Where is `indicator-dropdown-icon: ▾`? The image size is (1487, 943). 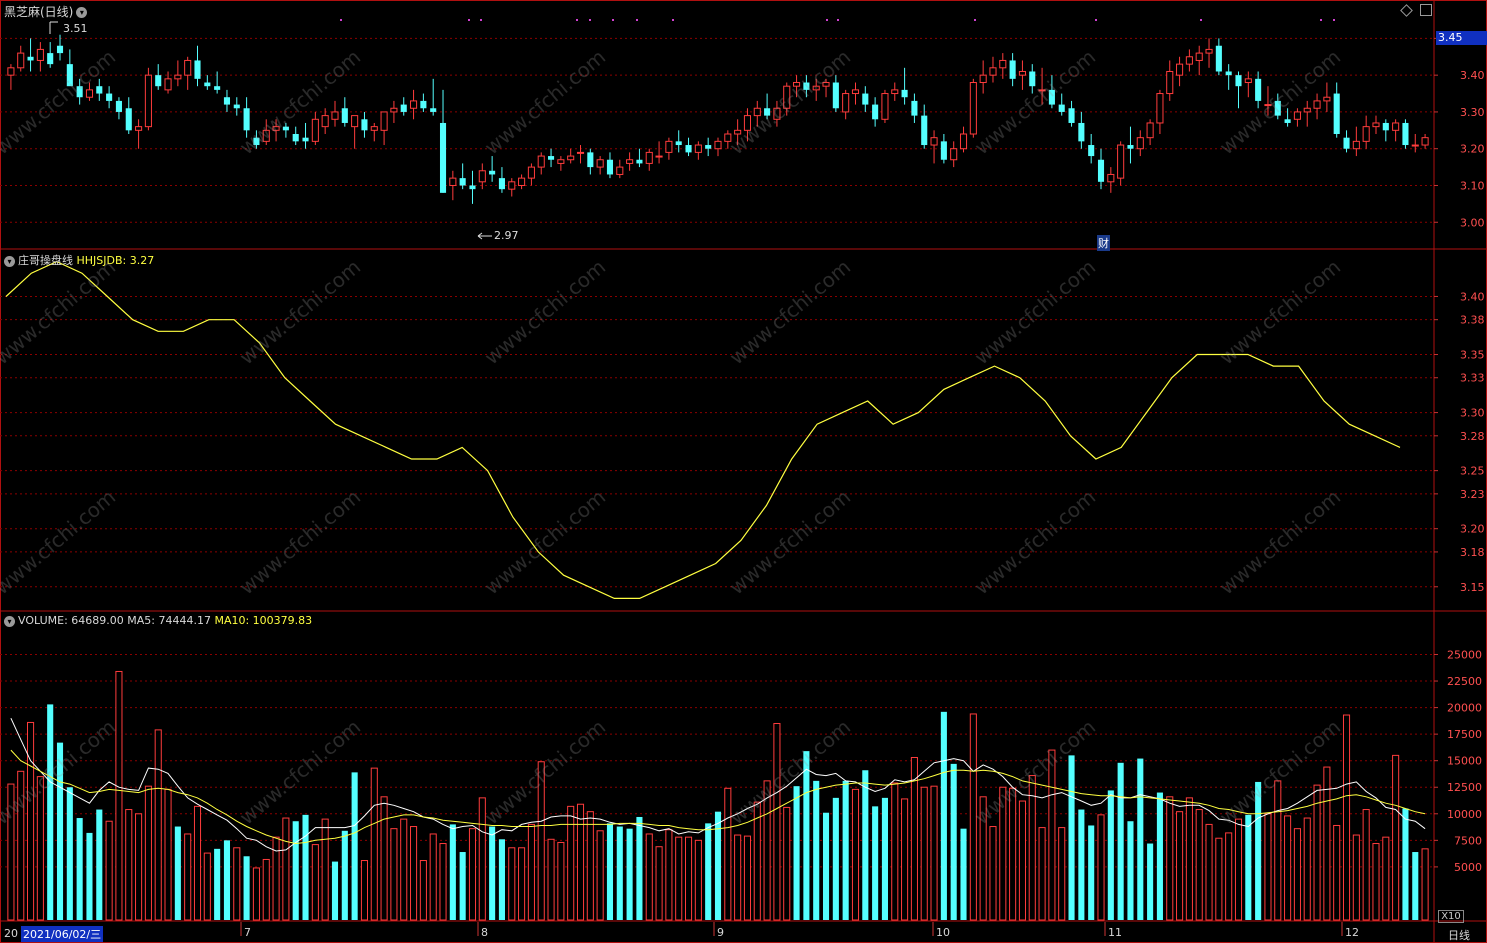 indicator-dropdown-icon: ▾ is located at coordinates (9, 261).